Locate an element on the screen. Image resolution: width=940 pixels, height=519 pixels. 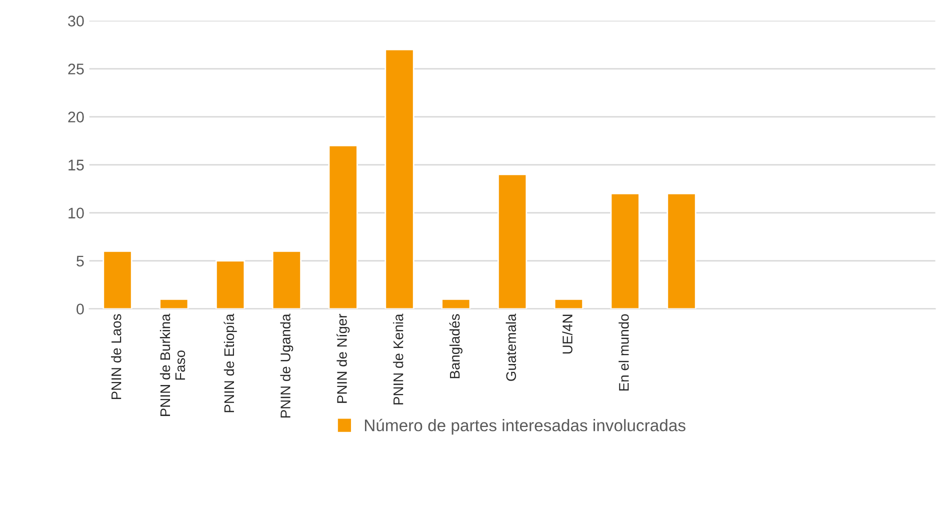
y-tick-label: 20 is located at coordinates (76, 117).